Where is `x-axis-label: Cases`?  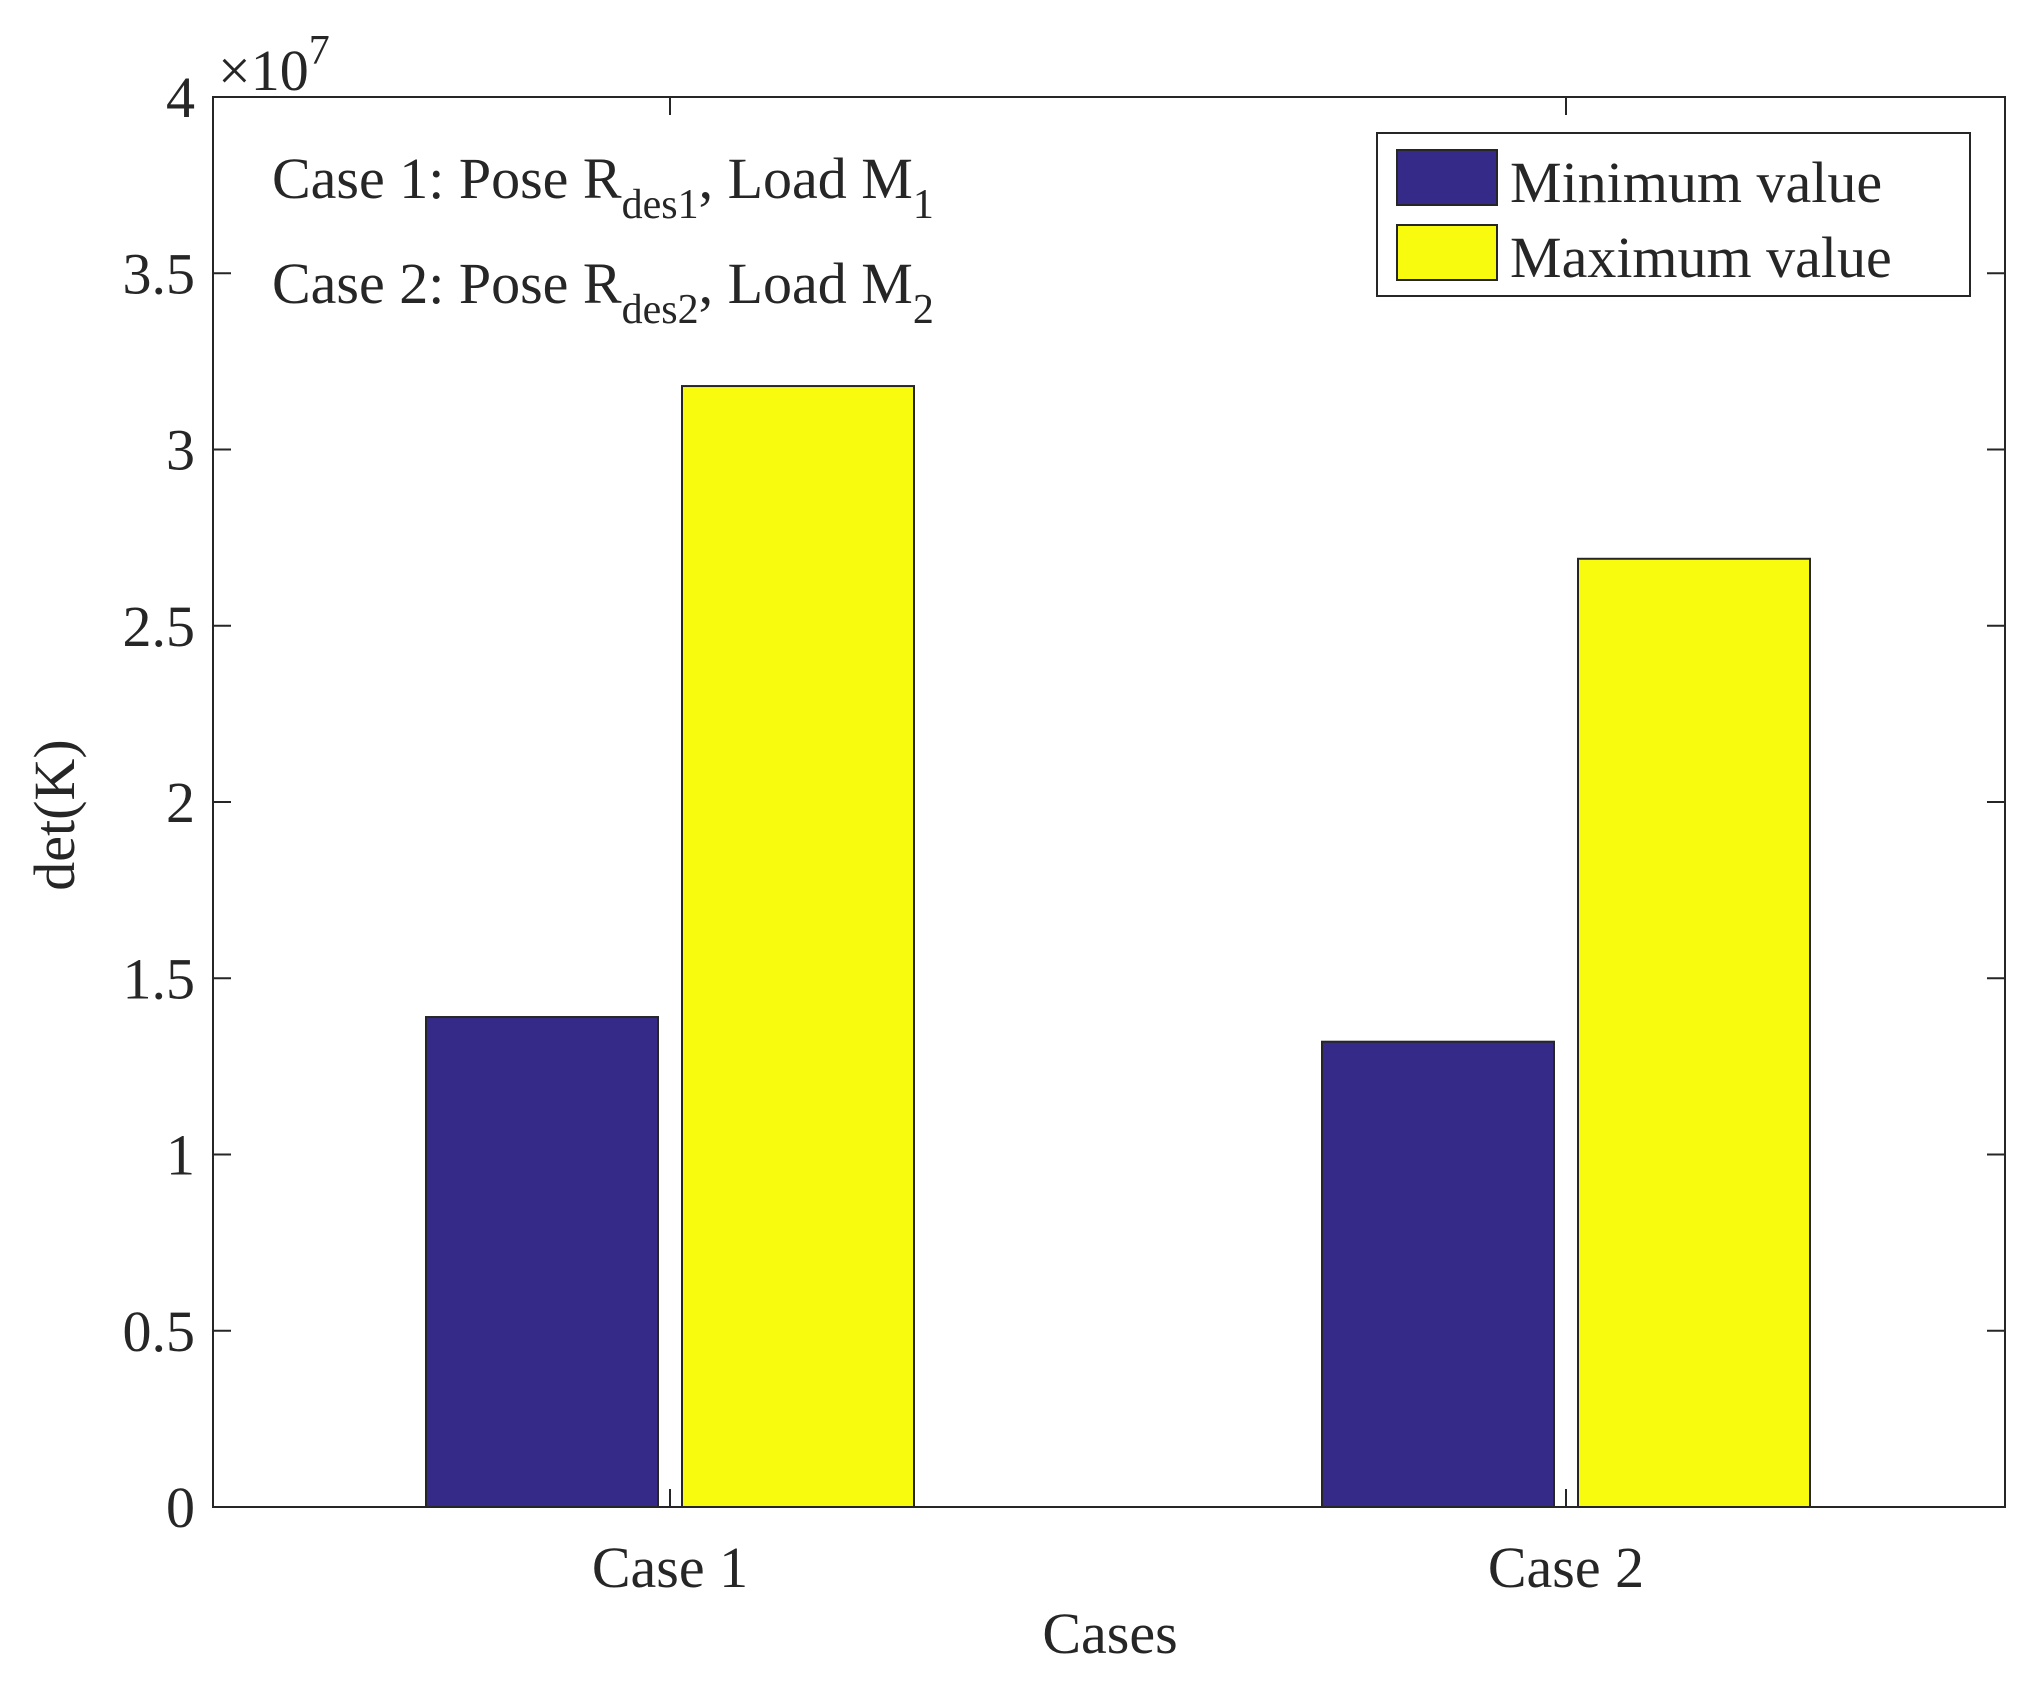
x-axis-label: Cases is located at coordinates (1109, 1633).